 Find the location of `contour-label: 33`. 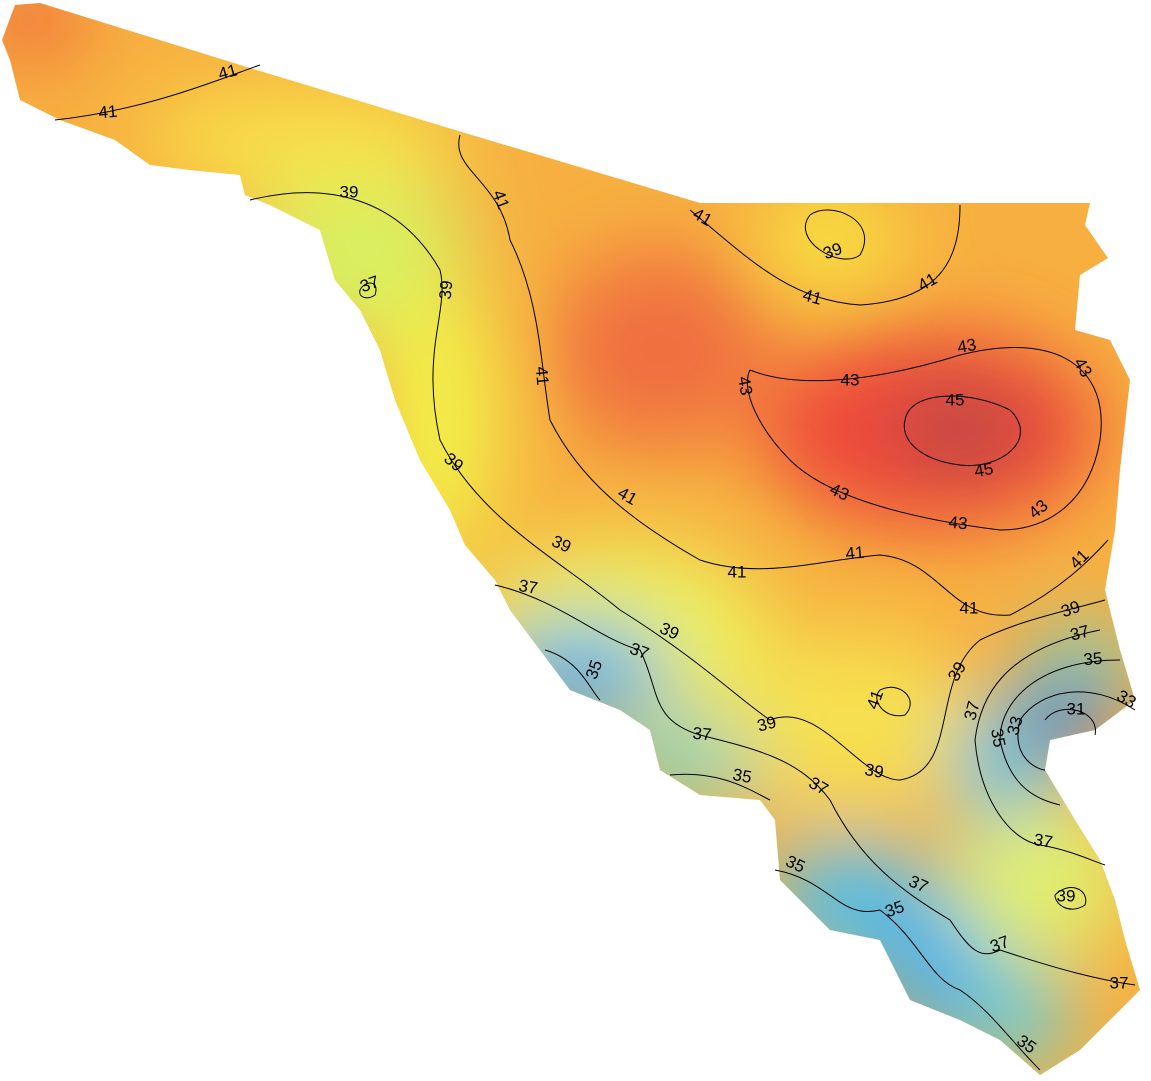

contour-label: 33 is located at coordinates (1014, 725).